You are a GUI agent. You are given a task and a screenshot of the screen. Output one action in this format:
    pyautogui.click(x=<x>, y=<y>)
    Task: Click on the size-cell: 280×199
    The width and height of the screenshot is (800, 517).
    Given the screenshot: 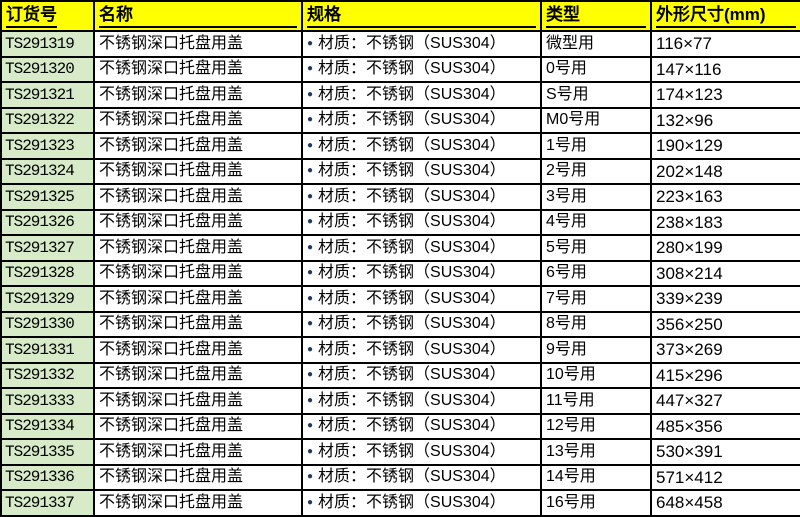 What is the action you would take?
    pyautogui.click(x=725, y=248)
    